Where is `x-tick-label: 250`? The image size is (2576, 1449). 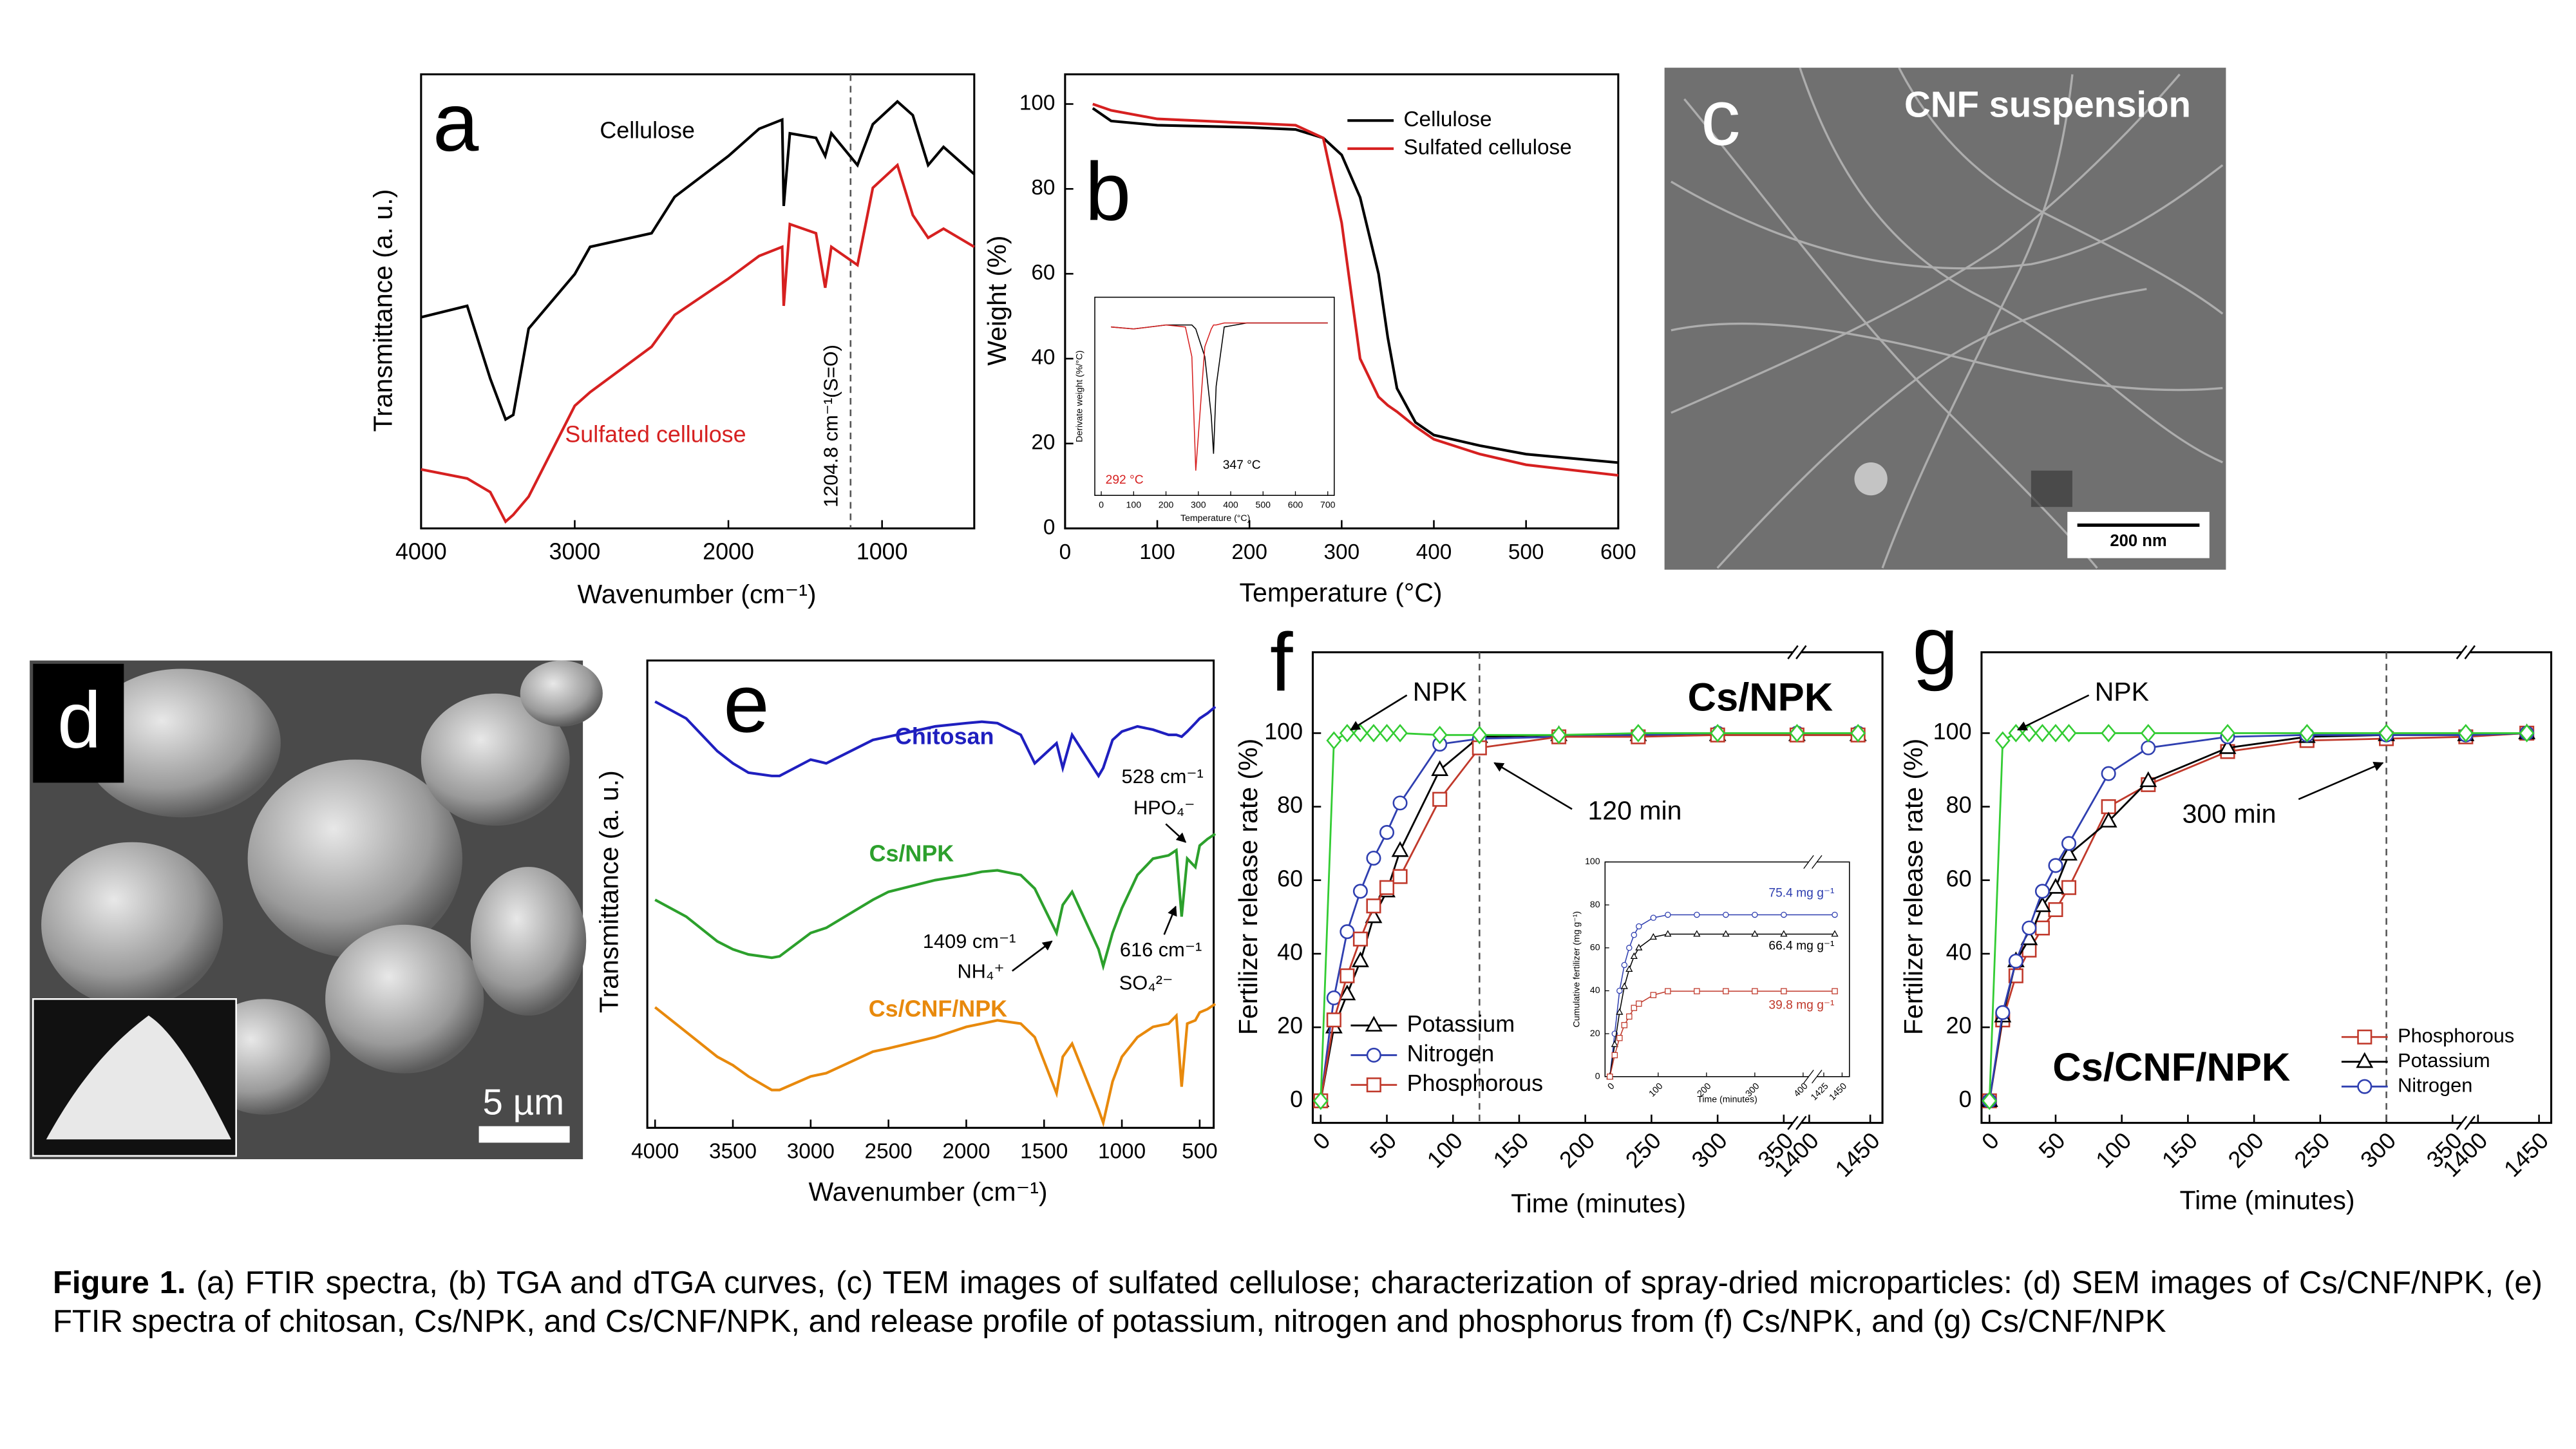 x-tick-label: 250 is located at coordinates (1643, 1150).